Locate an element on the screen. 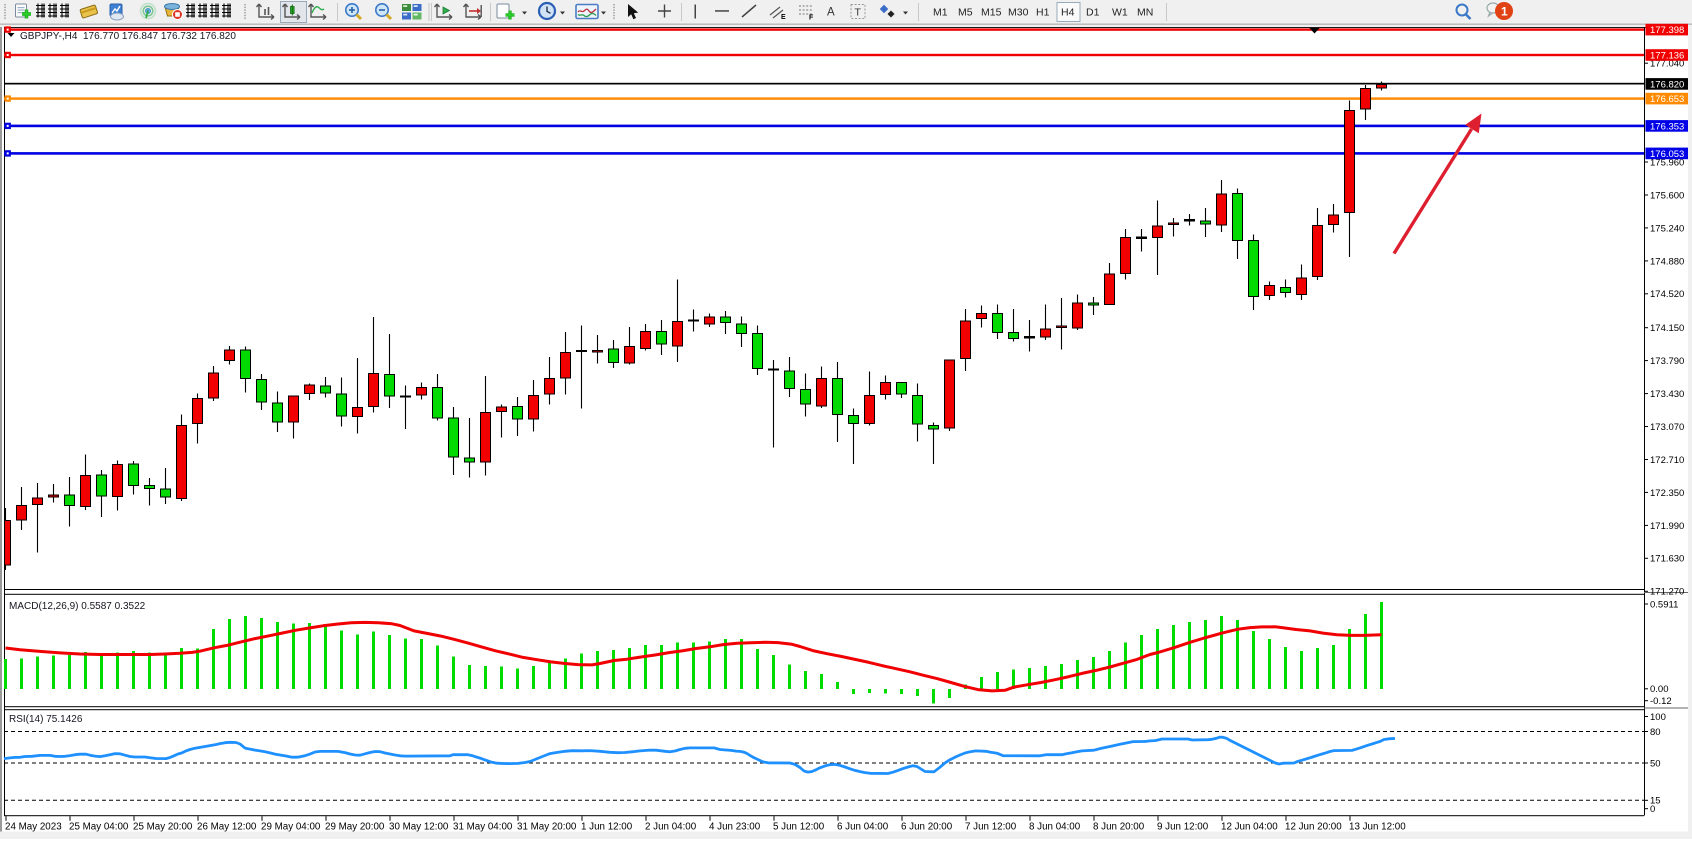  svg-text: 9 Jun 12:00 is located at coordinates (1183, 826).